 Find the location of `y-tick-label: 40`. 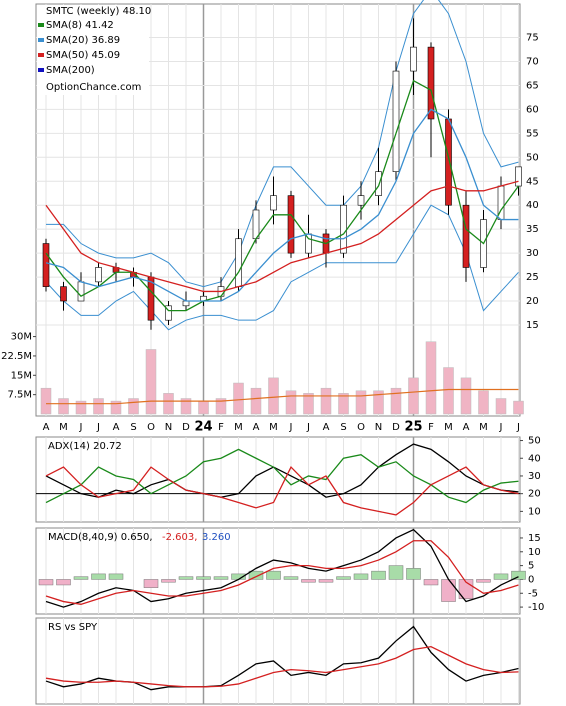

y-tick-label: 40 is located at coordinates (534, 458).